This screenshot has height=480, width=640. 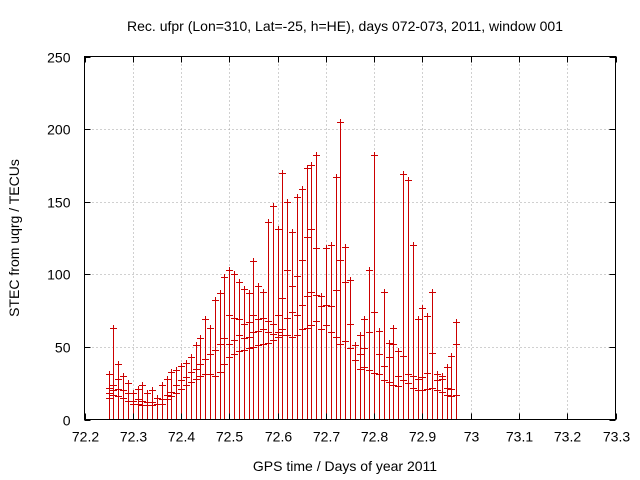 What do you see at coordinates (63, 348) in the screenshot?
I see `y-tick-label: 50` at bounding box center [63, 348].